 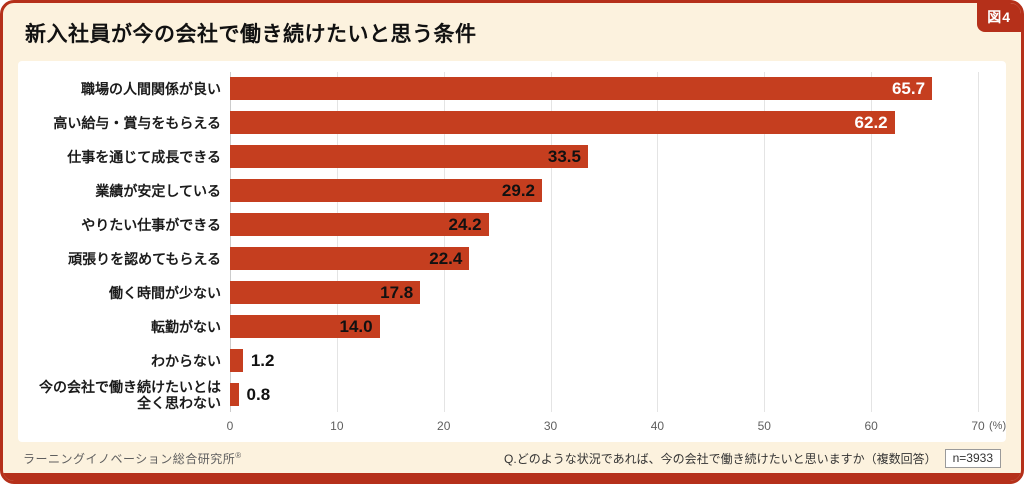 What do you see at coordinates (998, 426) in the screenshot?
I see `axis-unit-label: (%)` at bounding box center [998, 426].